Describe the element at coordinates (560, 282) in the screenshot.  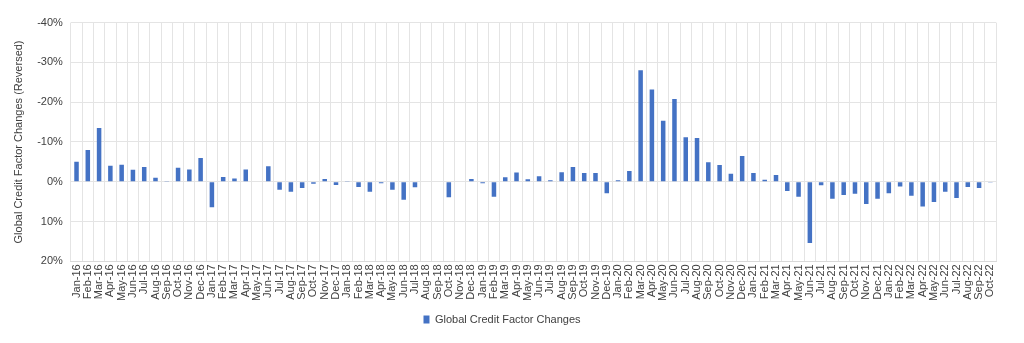
I see `x-tick-label: Aug-19` at that location.